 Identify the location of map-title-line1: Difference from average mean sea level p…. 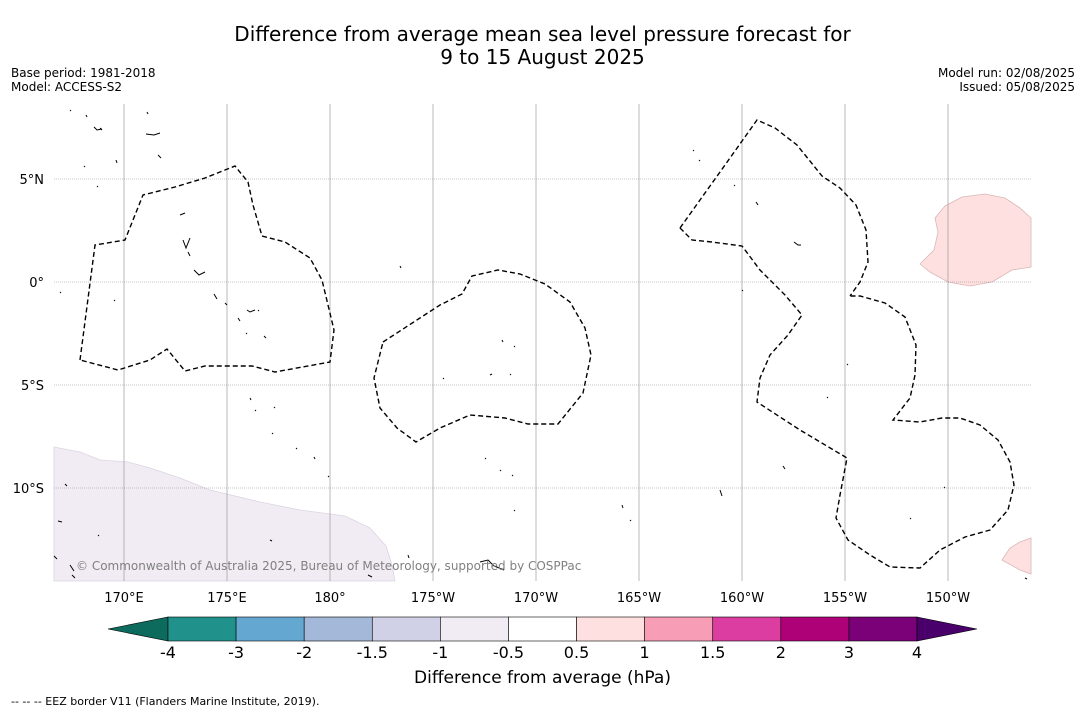
(542, 34).